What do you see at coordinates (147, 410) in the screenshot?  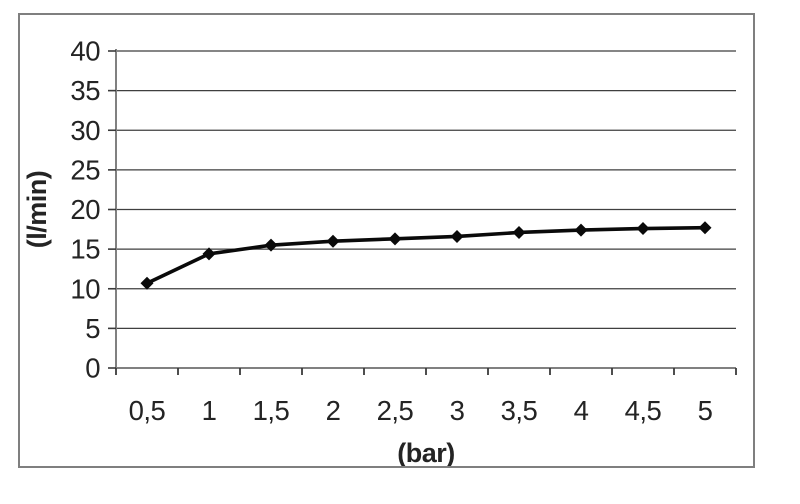 I see `x-tick-label: 0,5` at bounding box center [147, 410].